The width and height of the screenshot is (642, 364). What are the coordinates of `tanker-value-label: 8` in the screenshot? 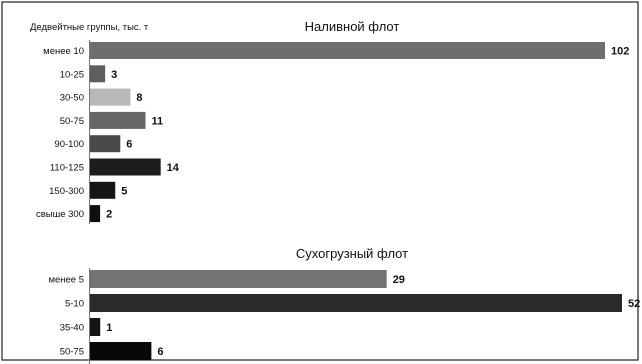 It's located at (139, 98).